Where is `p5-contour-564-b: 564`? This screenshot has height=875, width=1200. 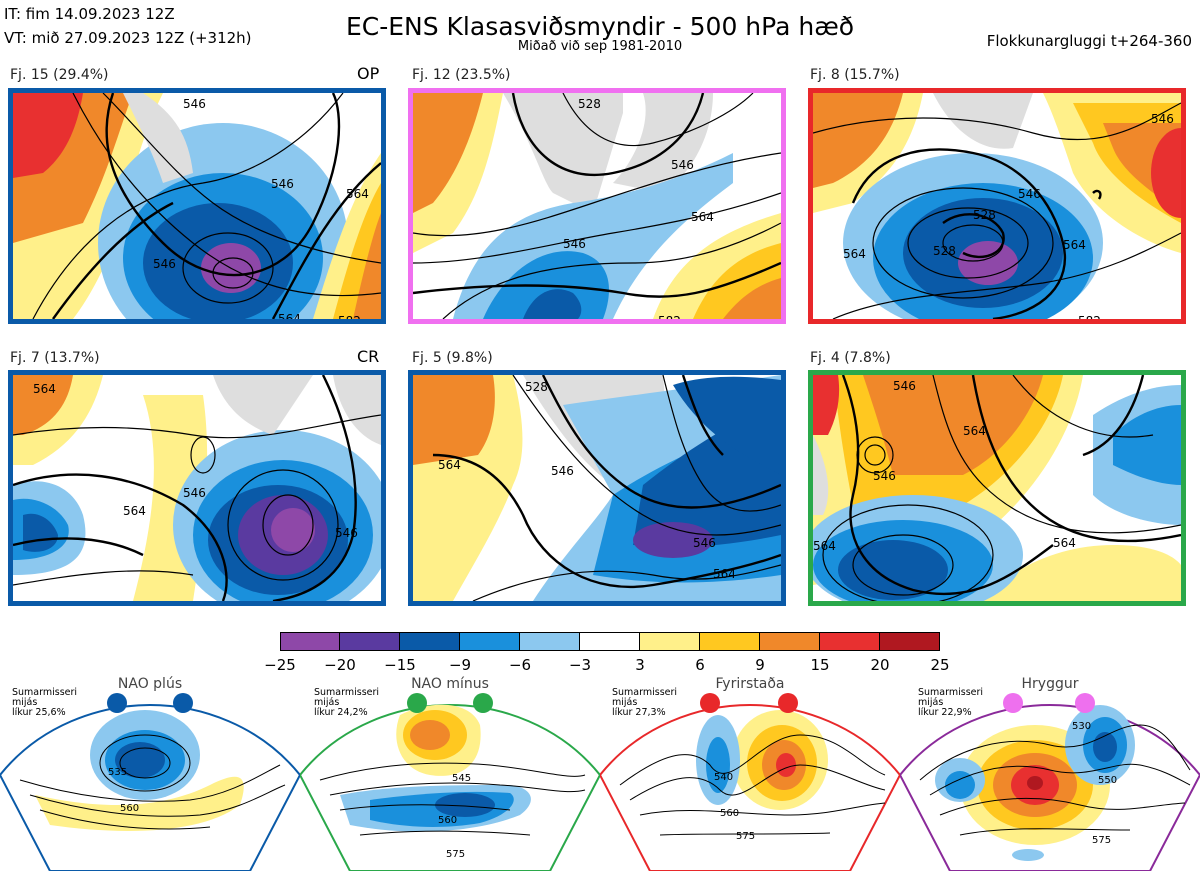
p5-contour-564-b: 564 is located at coordinates (724, 574).